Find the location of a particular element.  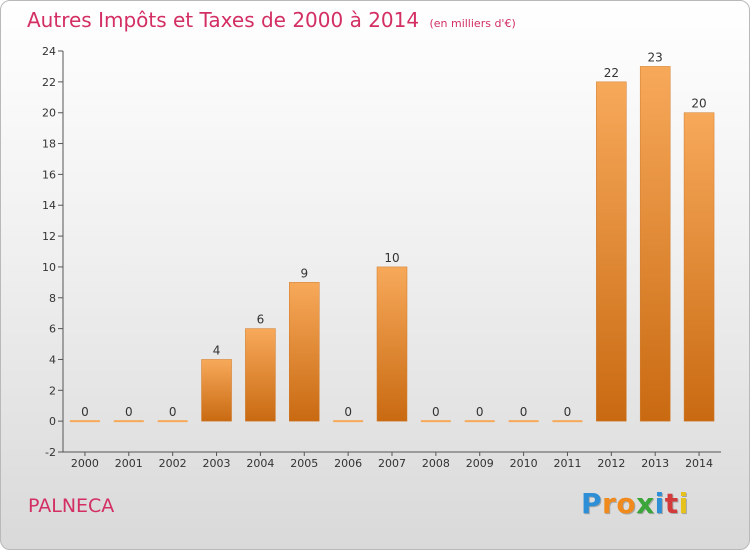

x-tick-label: 2008 is located at coordinates (436, 463).